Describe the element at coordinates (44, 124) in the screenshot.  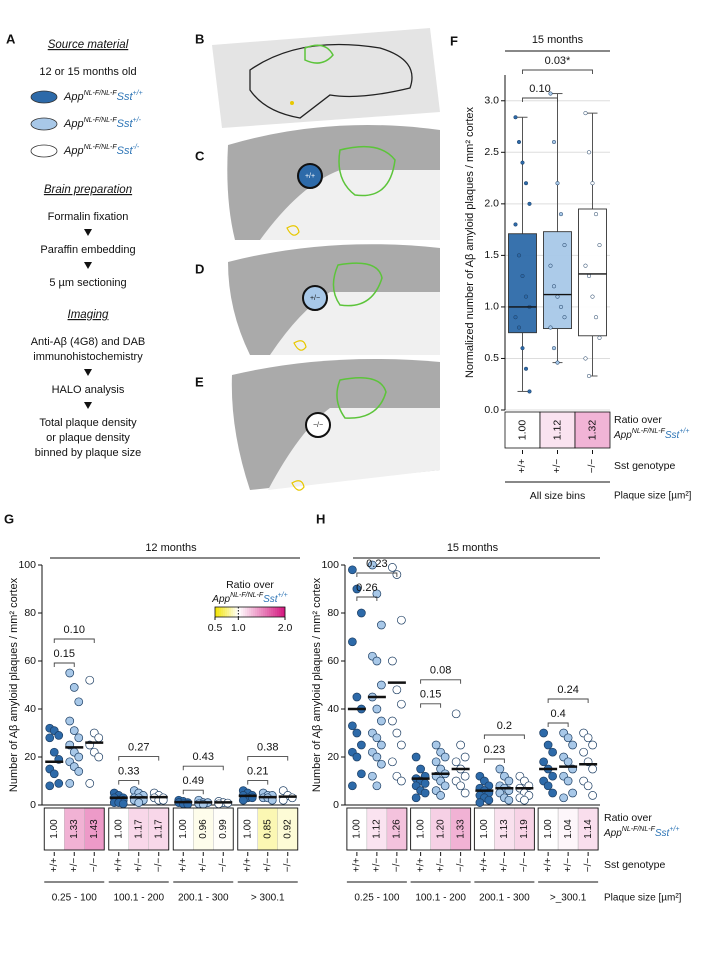
I see `mouse-icons` at that location.